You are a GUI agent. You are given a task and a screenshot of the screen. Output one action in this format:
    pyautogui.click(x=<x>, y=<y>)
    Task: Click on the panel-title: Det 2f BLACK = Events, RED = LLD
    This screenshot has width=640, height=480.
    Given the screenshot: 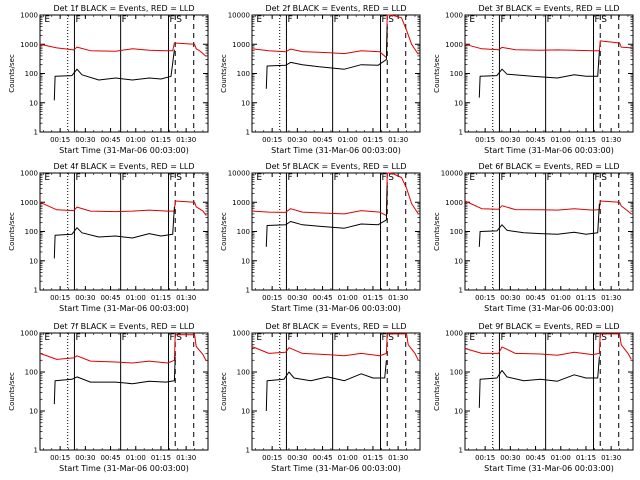 What is the action you would take?
    pyautogui.click(x=335, y=8)
    